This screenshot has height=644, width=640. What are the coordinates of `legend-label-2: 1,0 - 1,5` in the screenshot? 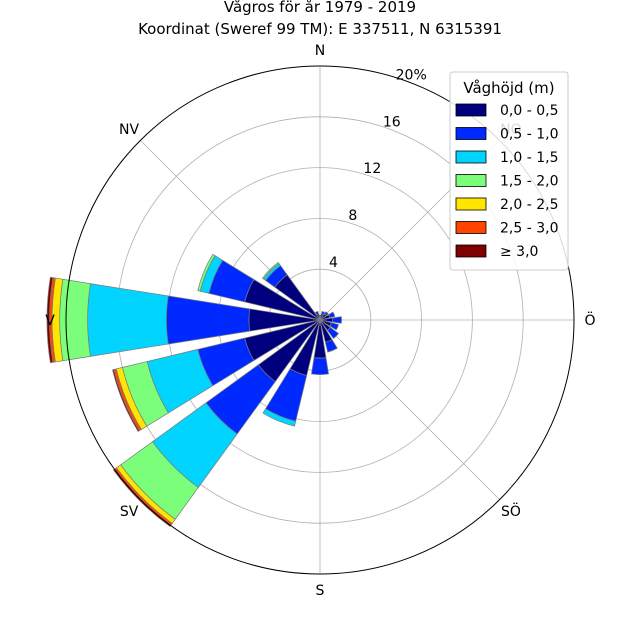 It's located at (529, 158).